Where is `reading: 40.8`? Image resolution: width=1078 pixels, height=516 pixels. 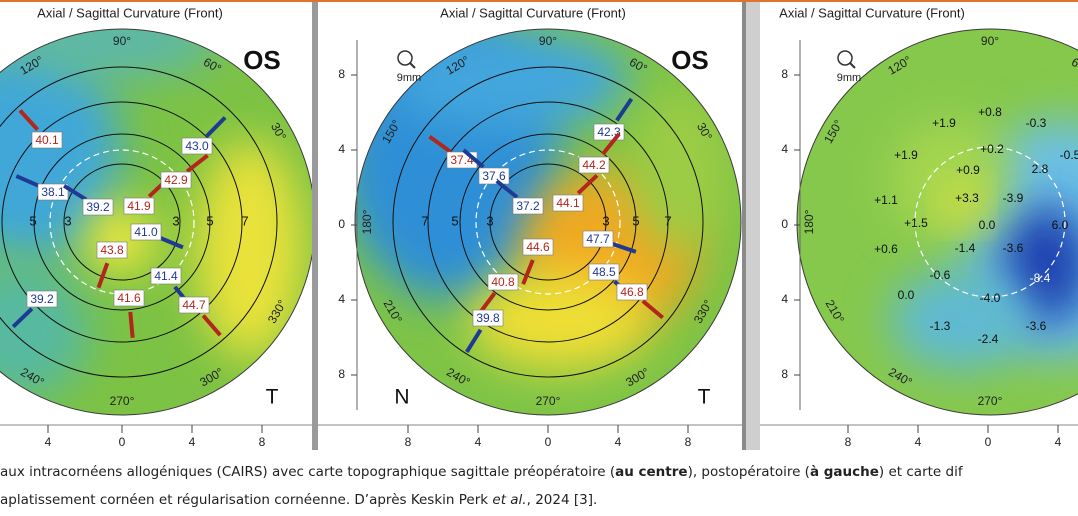
reading: 40.8 is located at coordinates (503, 282).